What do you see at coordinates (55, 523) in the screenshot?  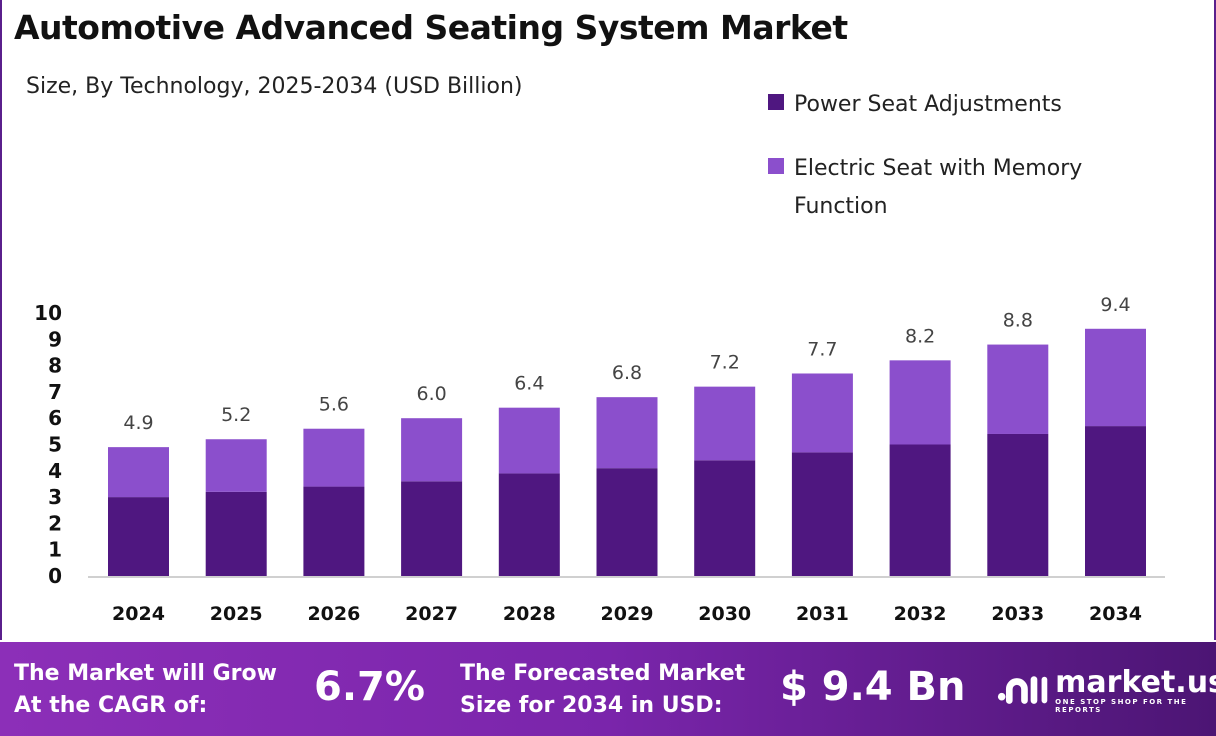 I see `y-tick-label: 2` at bounding box center [55, 523].